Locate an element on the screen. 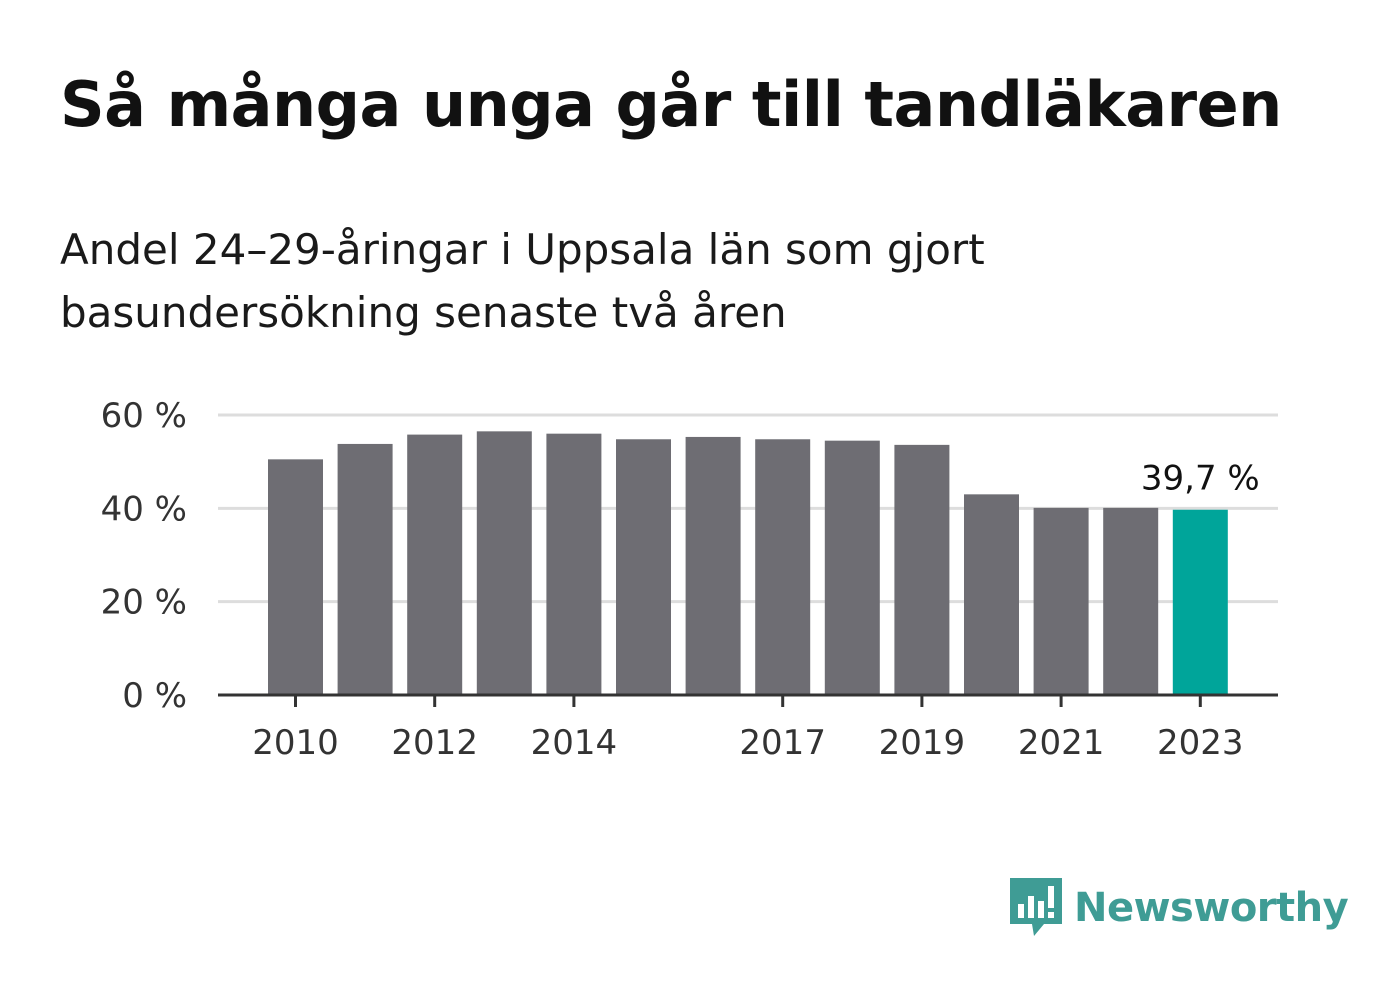  y-tick-label: 0 % is located at coordinates (154, 696).